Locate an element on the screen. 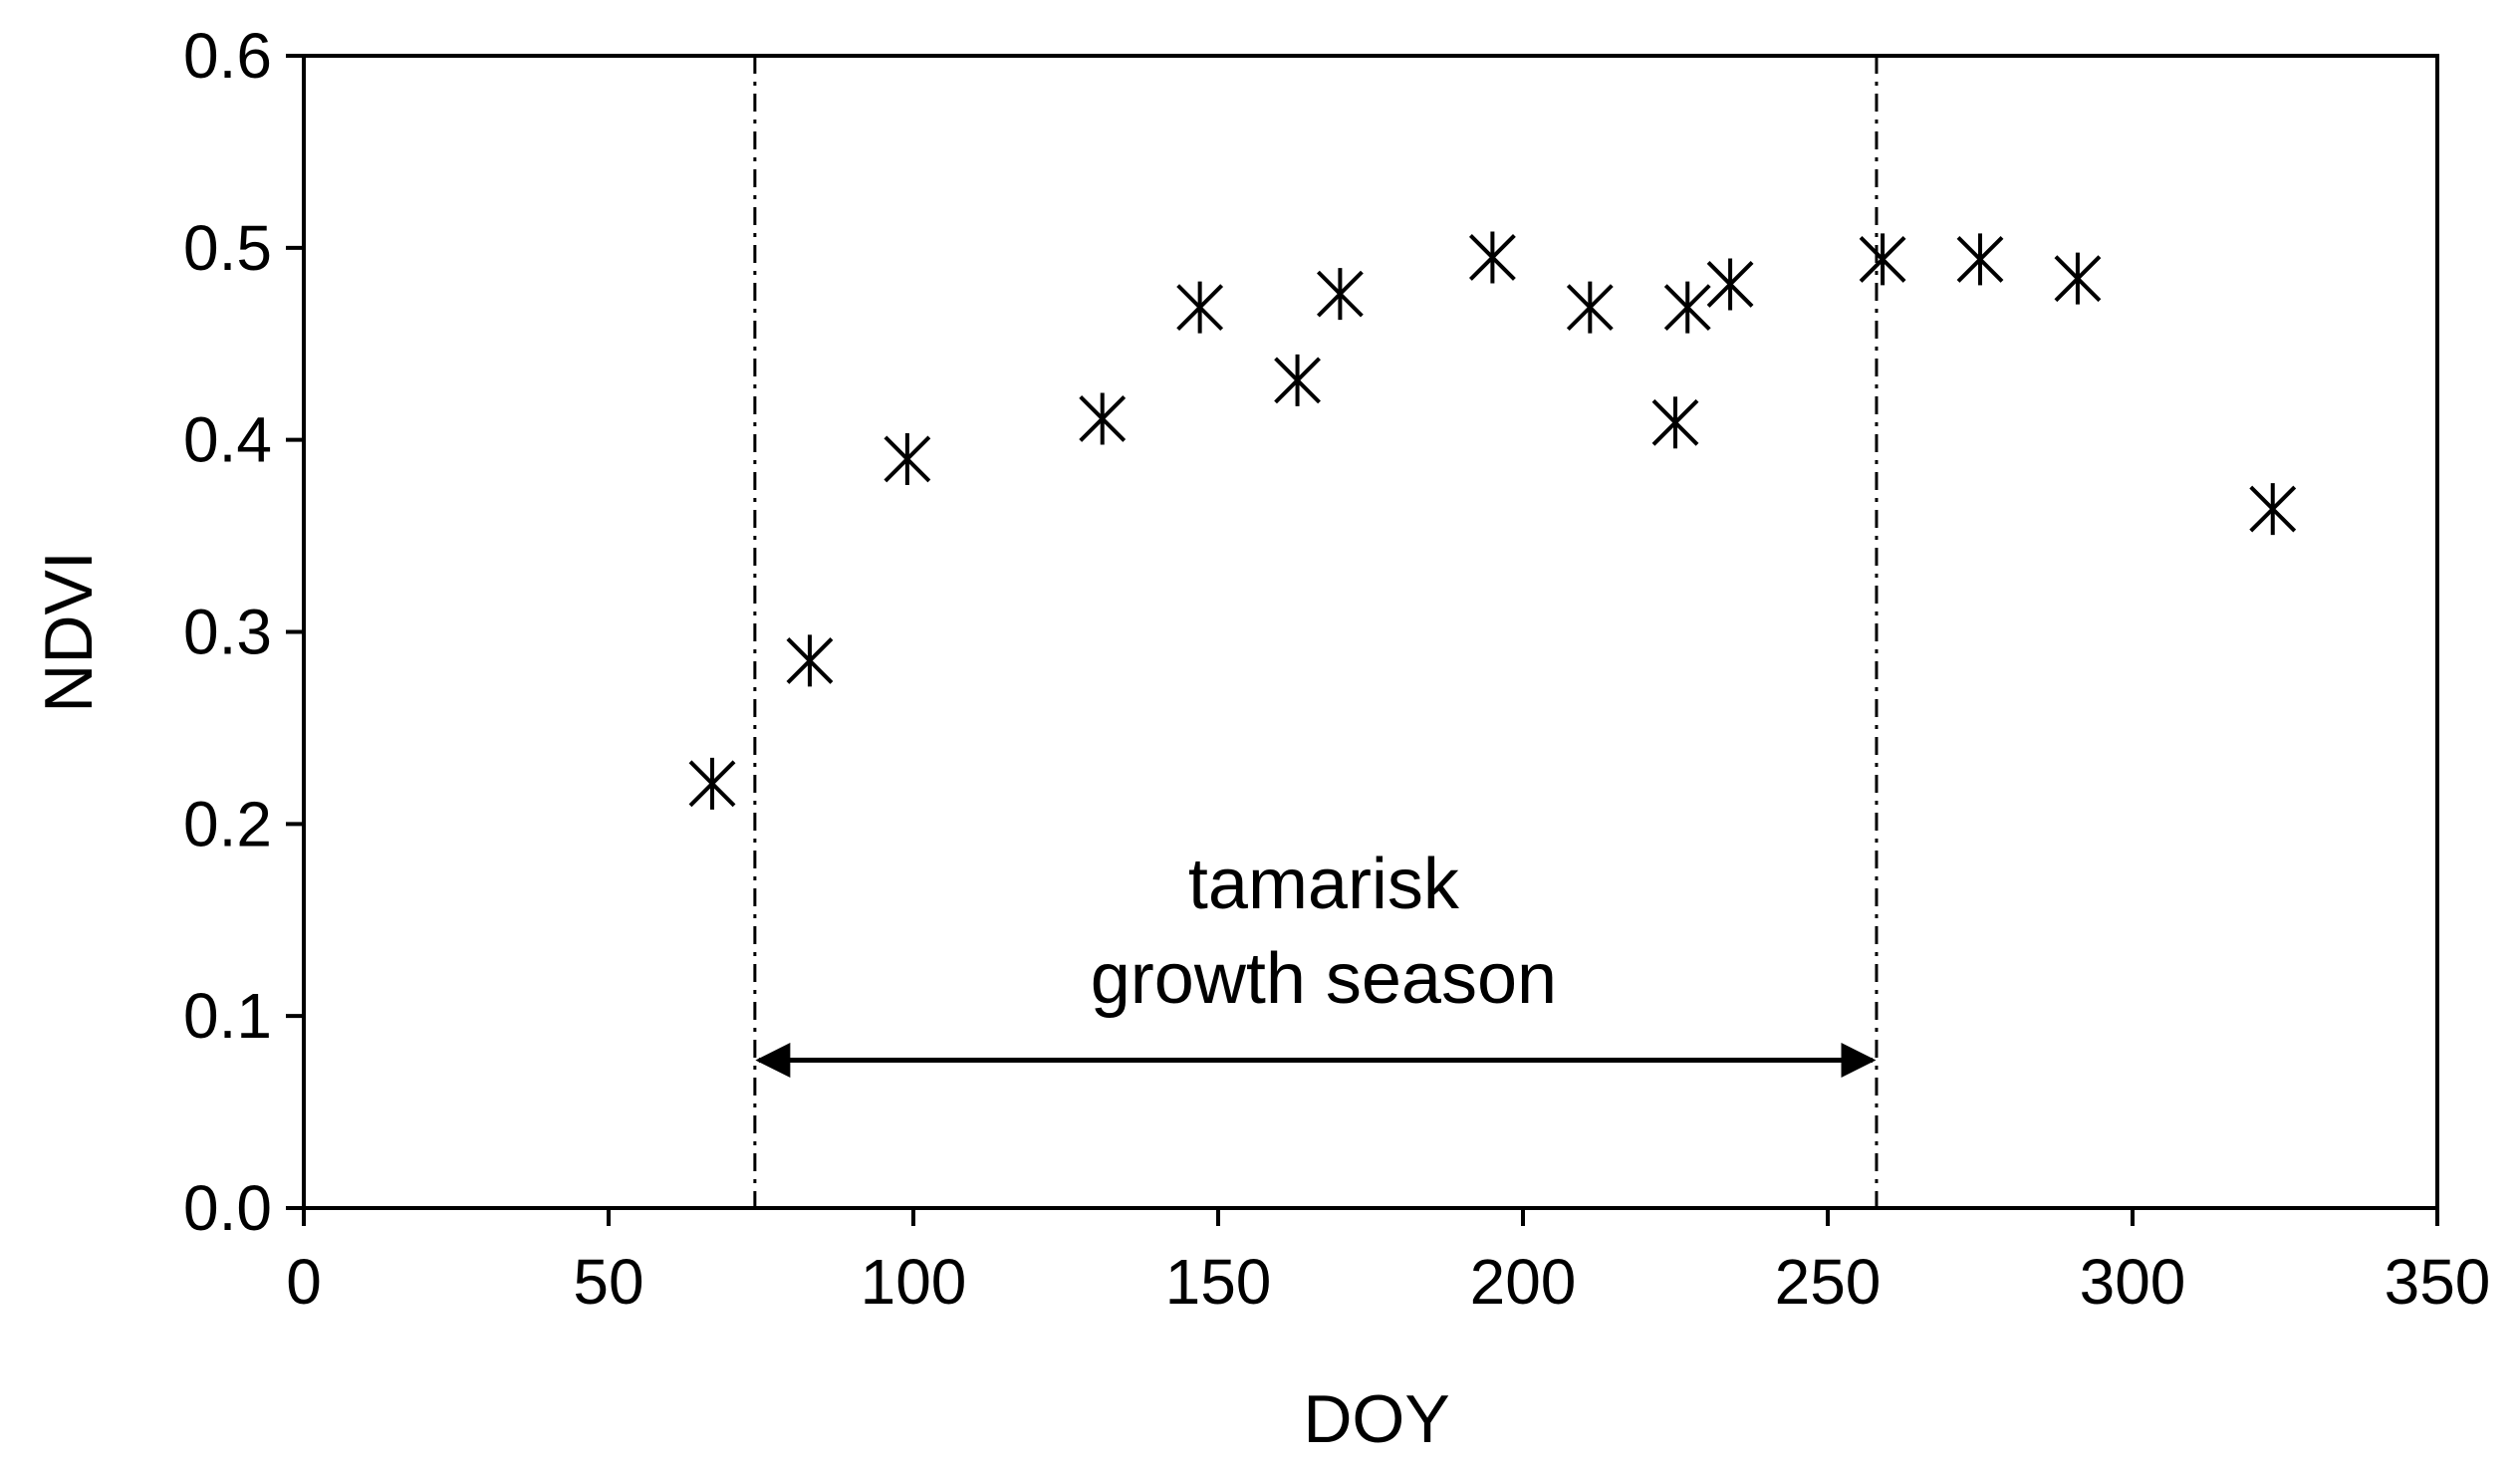  x-axis: 0 50 100 150 200 250 300 350 is located at coordinates (1388, 1263).